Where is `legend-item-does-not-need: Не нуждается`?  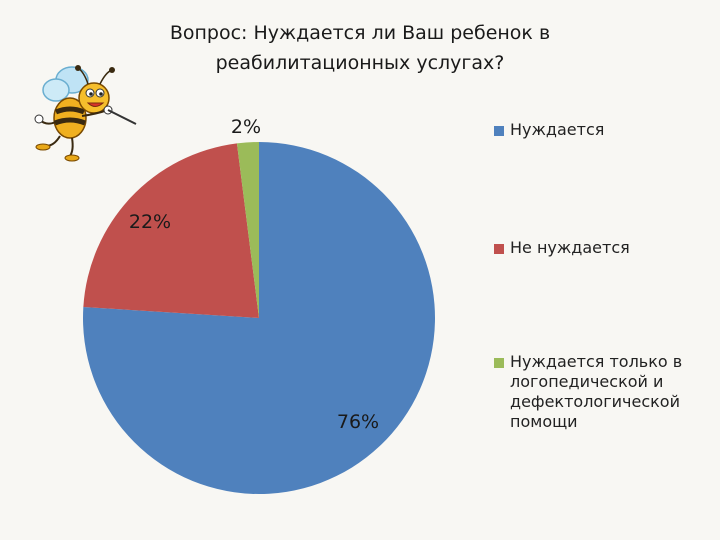 legend-item-does-not-need: Не нуждается is located at coordinates (604, 248).